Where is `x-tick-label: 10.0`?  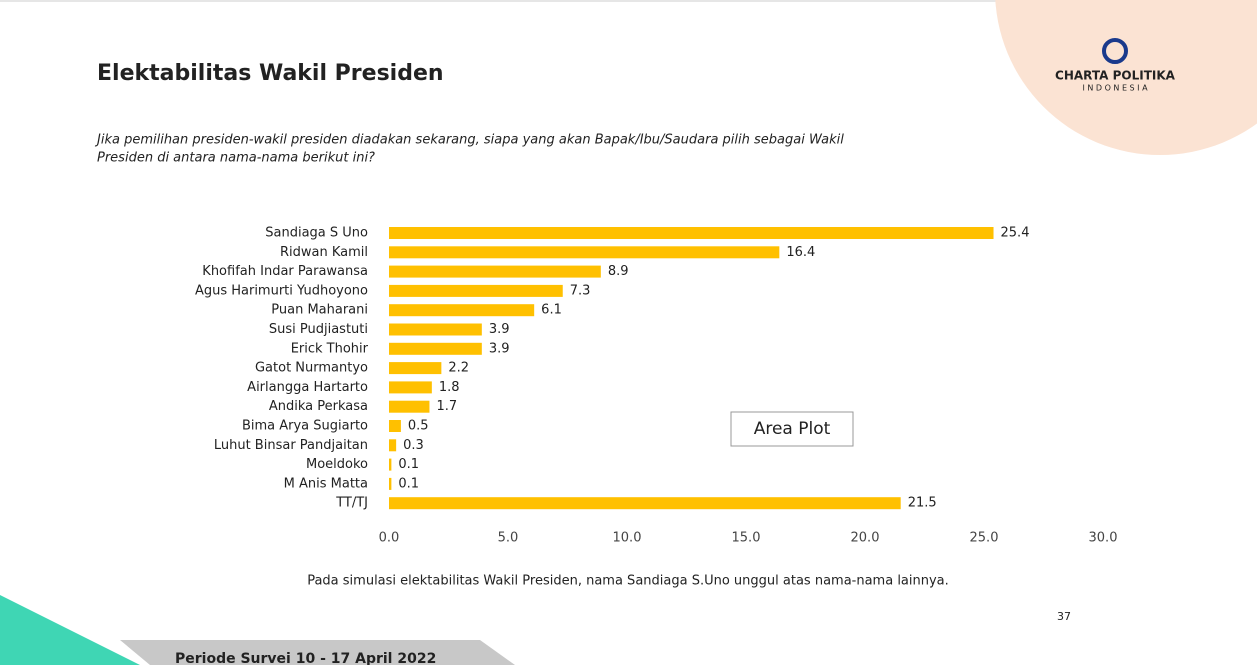
x-tick-label: 10.0 is located at coordinates (627, 538).